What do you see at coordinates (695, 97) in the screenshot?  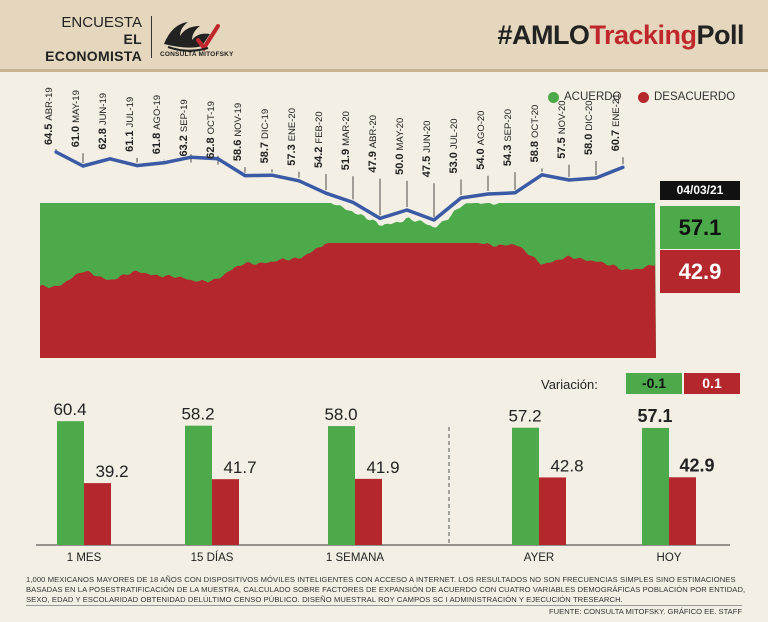 I see `legend-desacuerdo-label: DESACUERDO` at bounding box center [695, 97].